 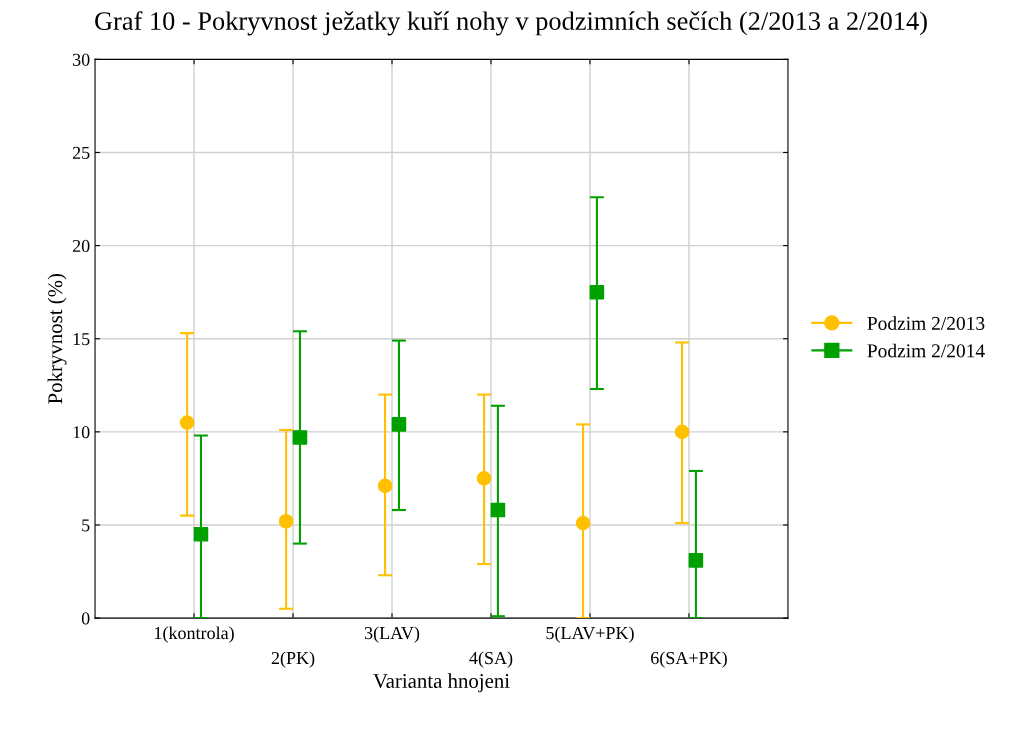 What do you see at coordinates (590, 634) in the screenshot?
I see `x-tick-label: 5(LAV+PK)` at bounding box center [590, 634].